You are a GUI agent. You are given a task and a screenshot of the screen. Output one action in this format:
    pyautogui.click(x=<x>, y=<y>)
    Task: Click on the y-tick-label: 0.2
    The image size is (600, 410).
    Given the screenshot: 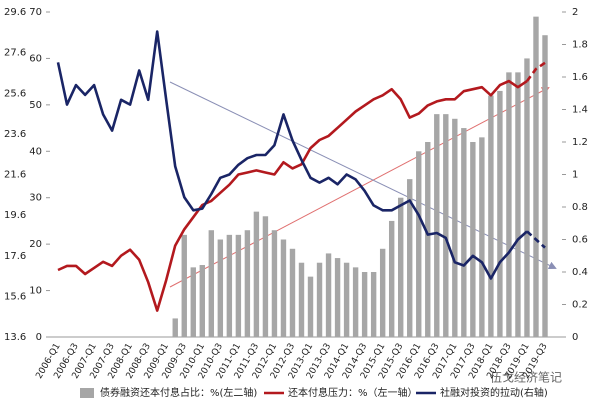 What is the action you would take?
    pyautogui.click(x=580, y=305)
    